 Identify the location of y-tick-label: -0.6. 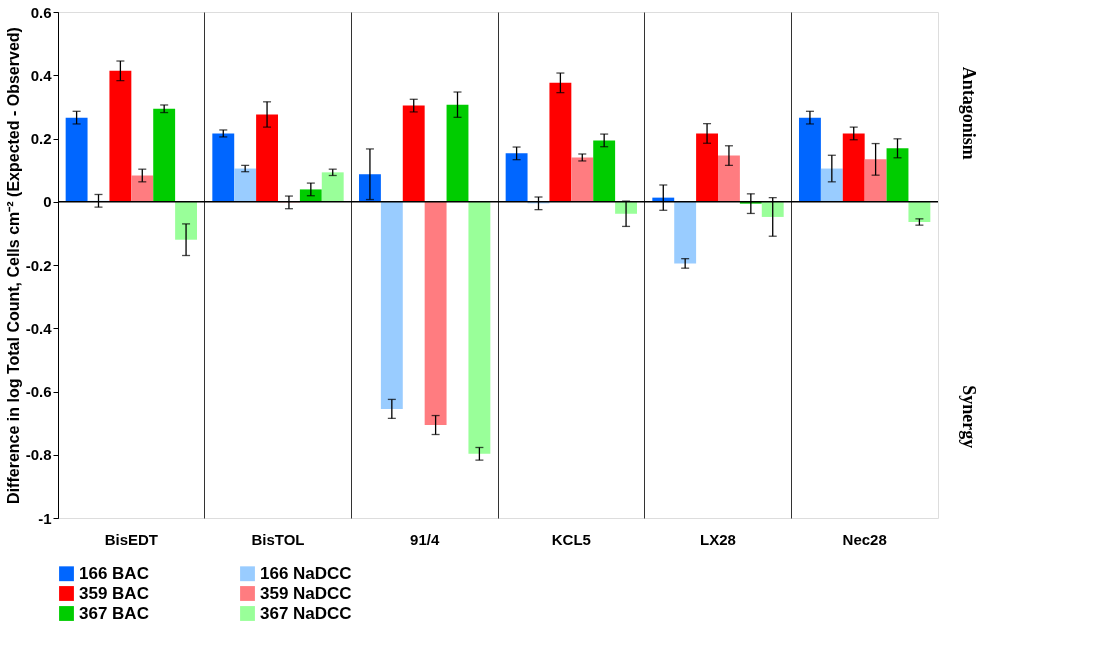
(38, 391).